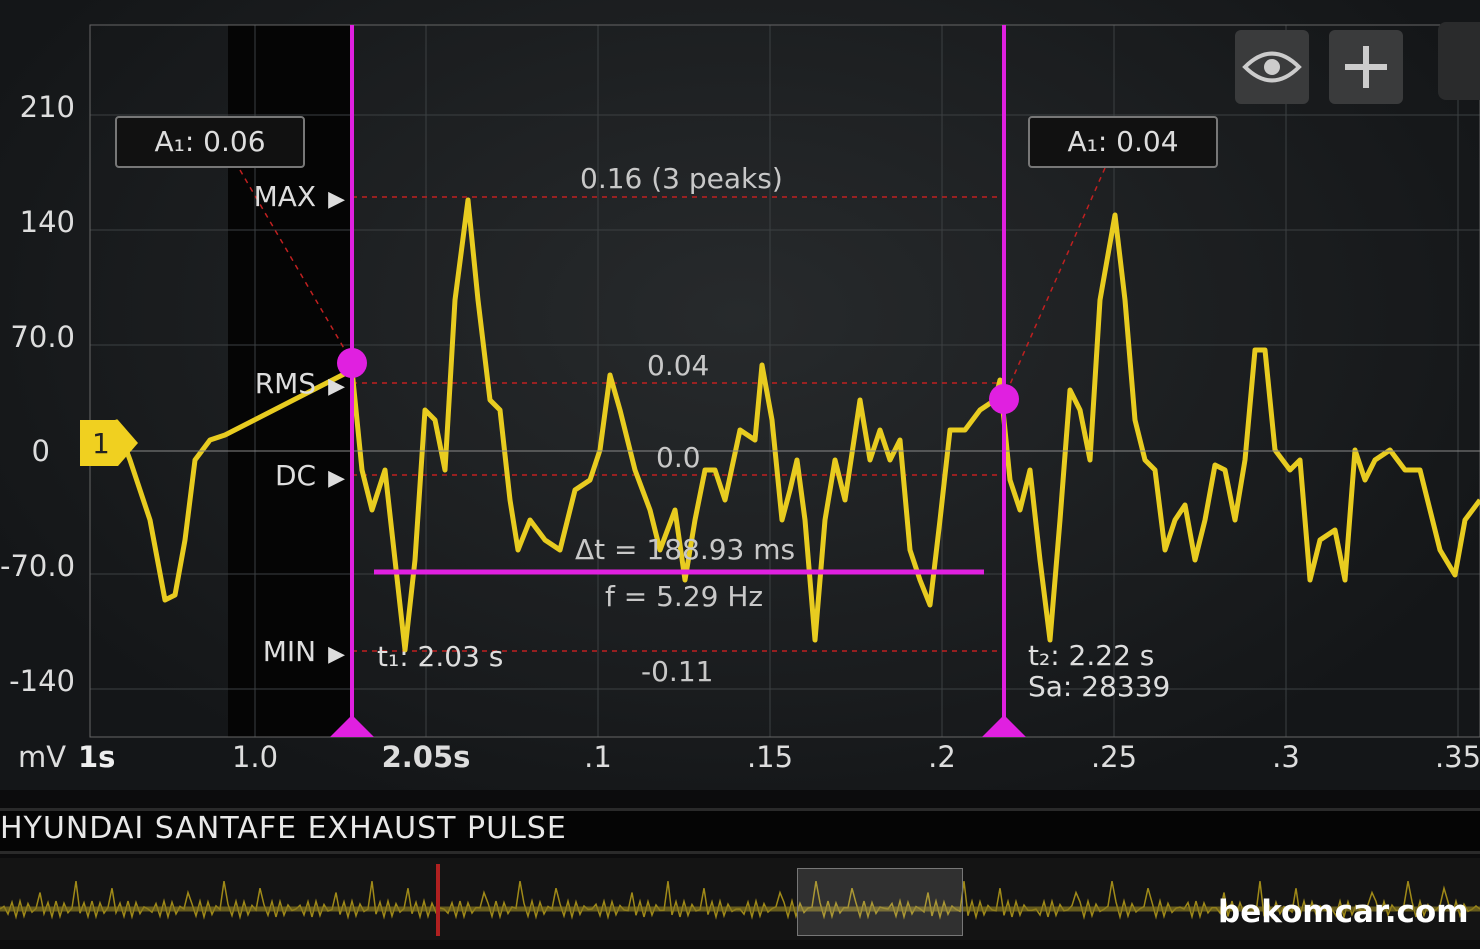 The image size is (1480, 949). What do you see at coordinates (1286, 757) in the screenshot?
I see `x-tick: .3` at bounding box center [1286, 757].